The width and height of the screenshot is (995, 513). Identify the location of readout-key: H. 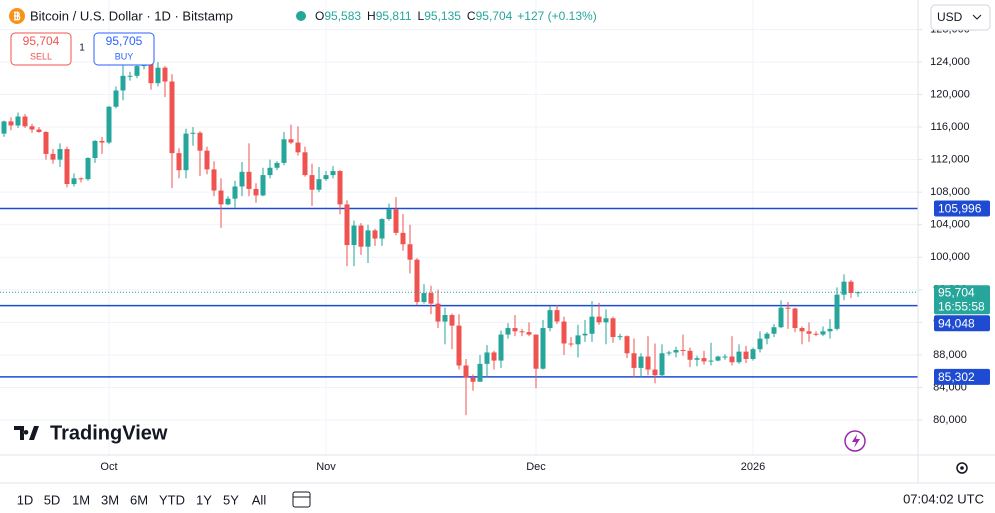
(371, 16).